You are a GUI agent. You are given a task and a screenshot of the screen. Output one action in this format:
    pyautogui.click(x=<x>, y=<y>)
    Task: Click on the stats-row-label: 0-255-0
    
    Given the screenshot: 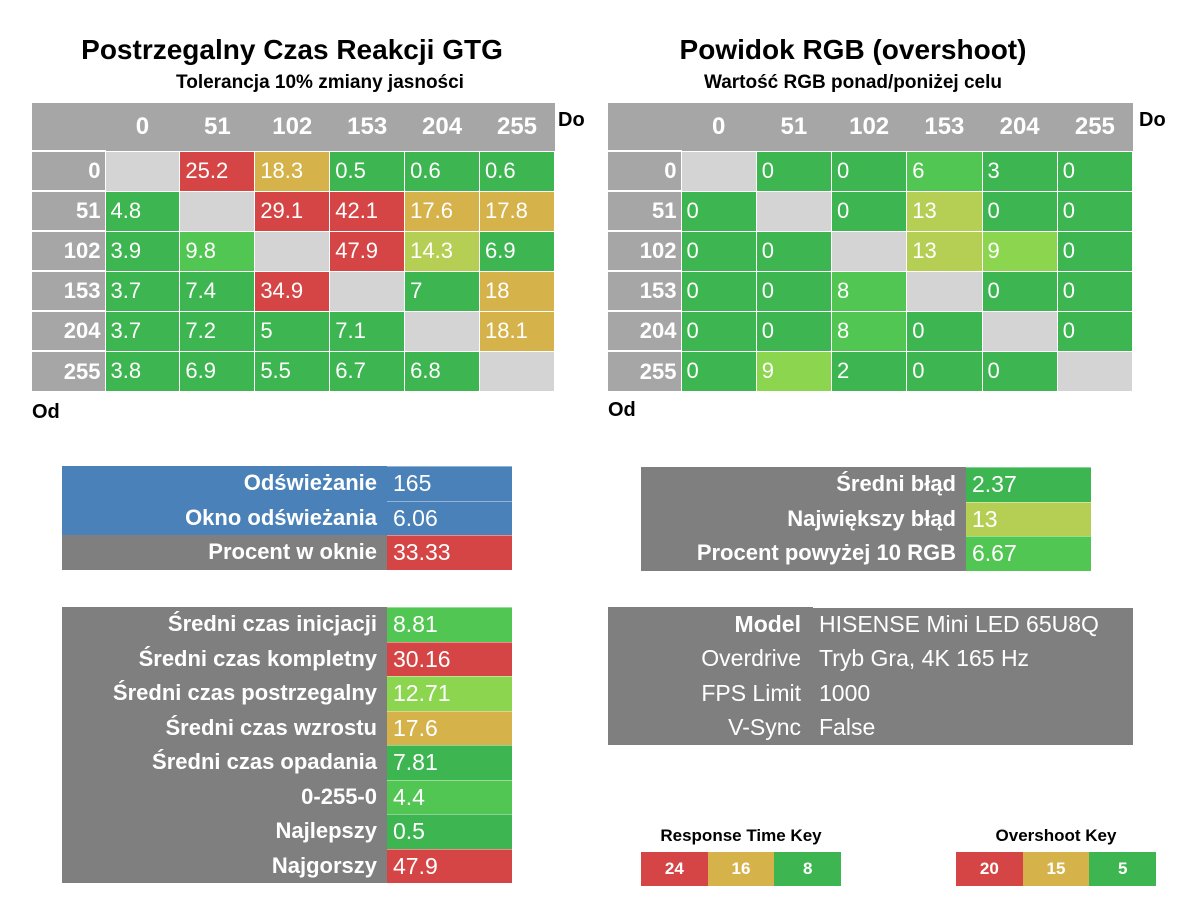 What is the action you would take?
    pyautogui.click(x=224, y=796)
    